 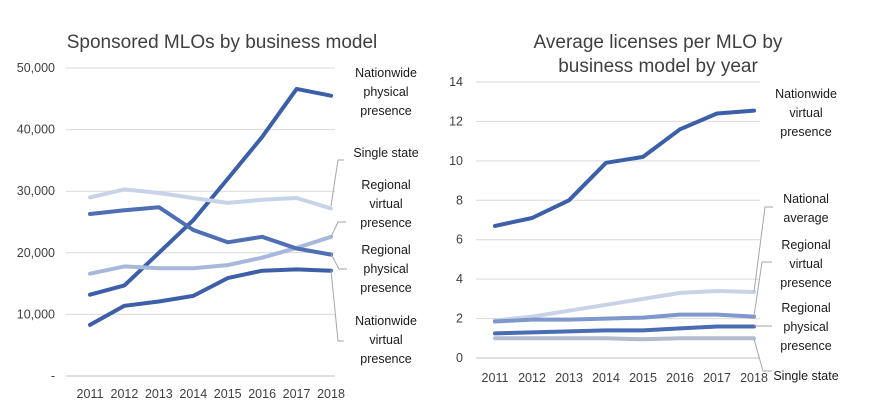 I want to click on right-x-tick-label: 2014, so click(x=606, y=378).